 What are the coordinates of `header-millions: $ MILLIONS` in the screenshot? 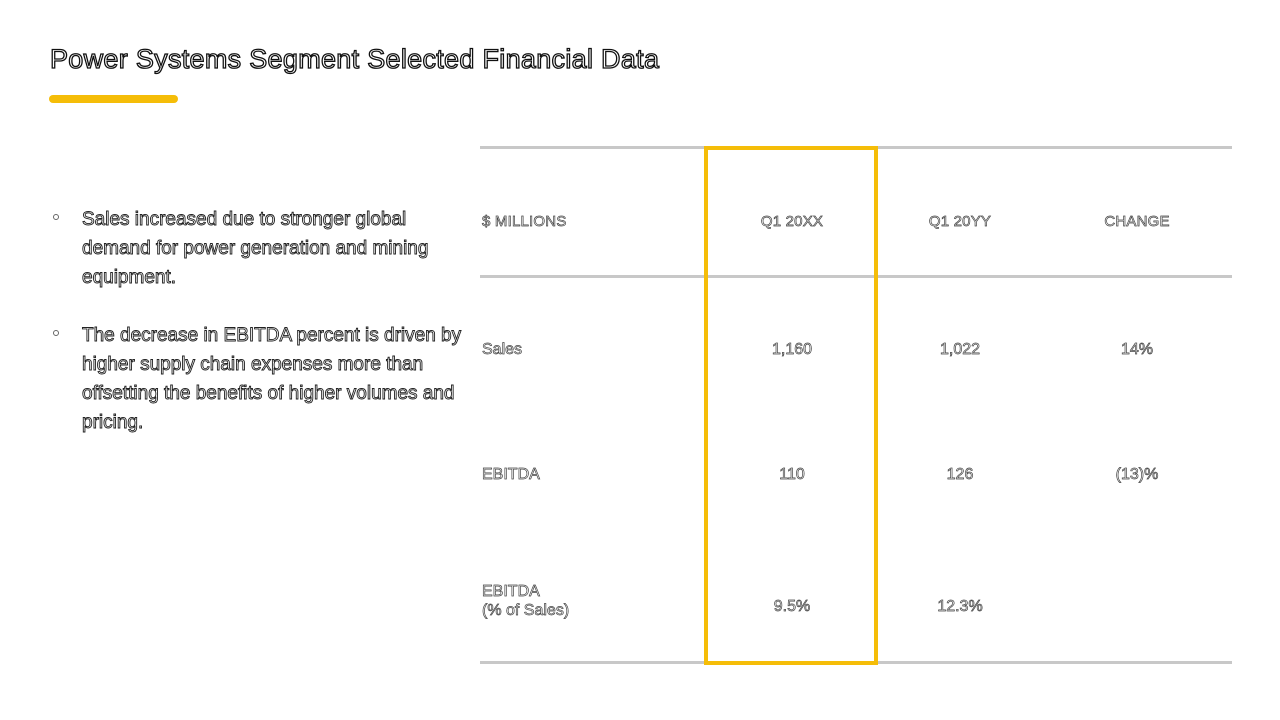 It's located at (524, 222).